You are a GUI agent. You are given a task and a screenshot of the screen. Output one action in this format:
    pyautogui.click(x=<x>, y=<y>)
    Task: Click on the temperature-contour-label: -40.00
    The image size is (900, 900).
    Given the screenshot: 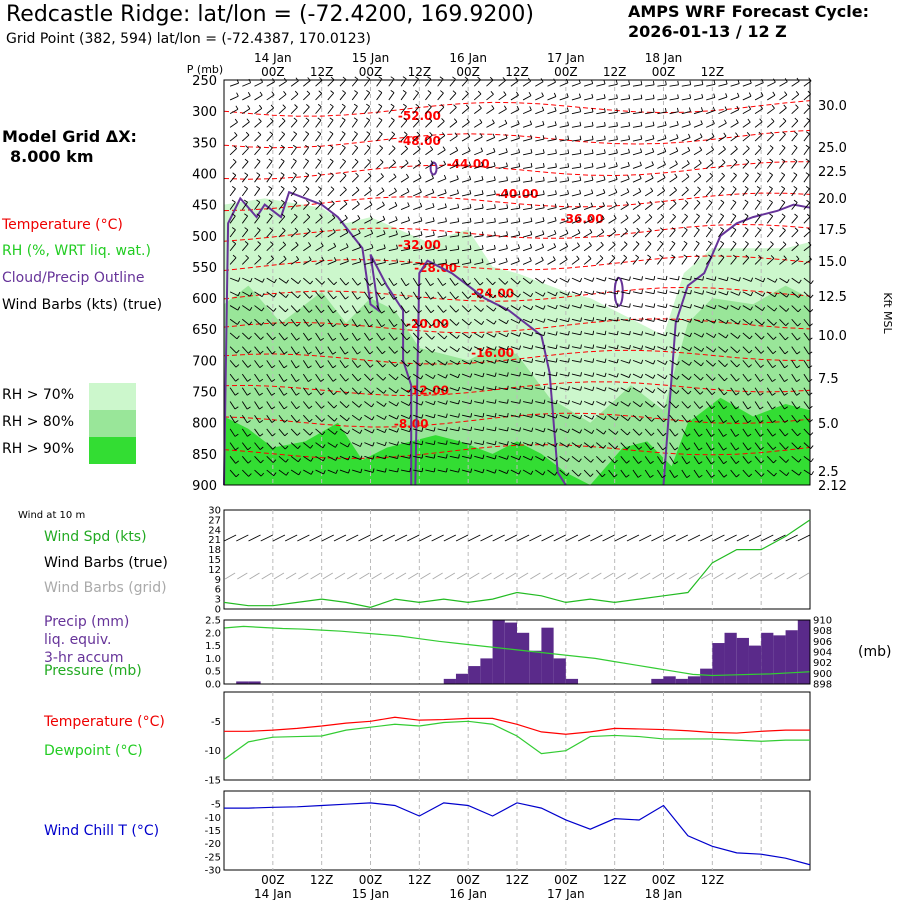 What is the action you would take?
    pyautogui.click(x=517, y=194)
    